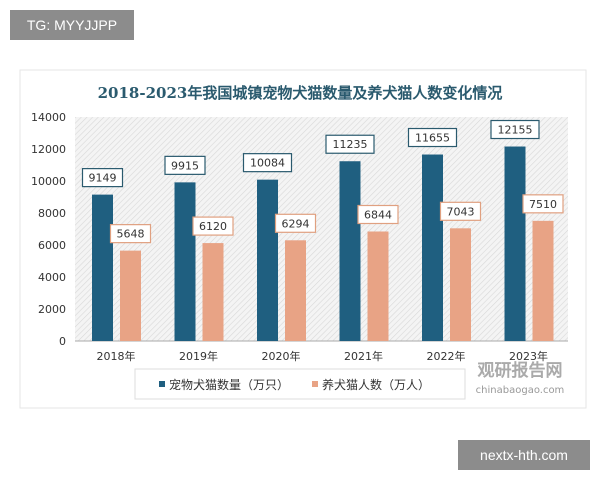  What do you see at coordinates (528, 356) in the screenshot?
I see `x-tick-label: 2023年` at bounding box center [528, 356].